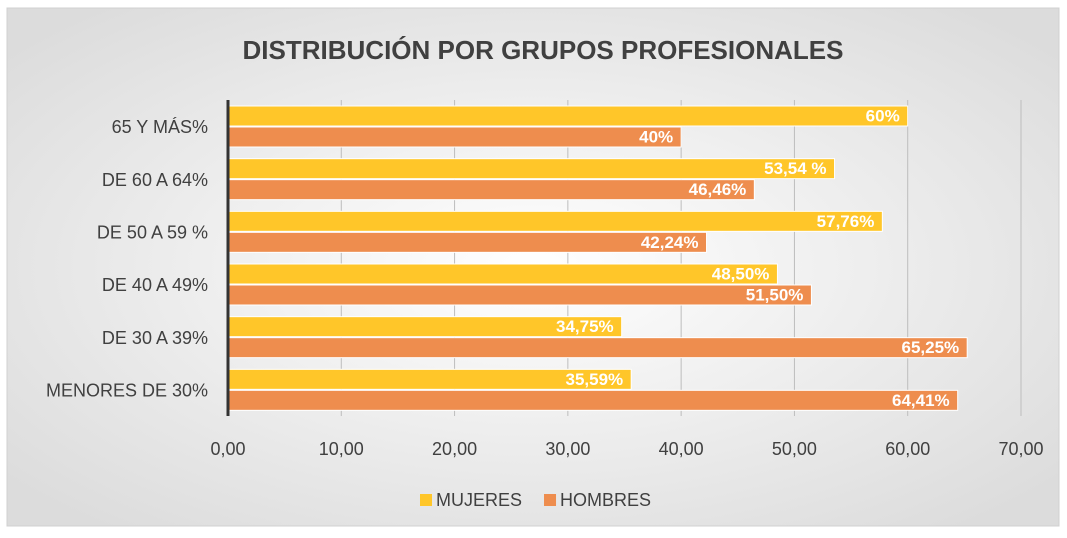 Image resolution: width=1067 pixels, height=538 pixels. I want to click on x-tick-label: 50,00, so click(794, 449).